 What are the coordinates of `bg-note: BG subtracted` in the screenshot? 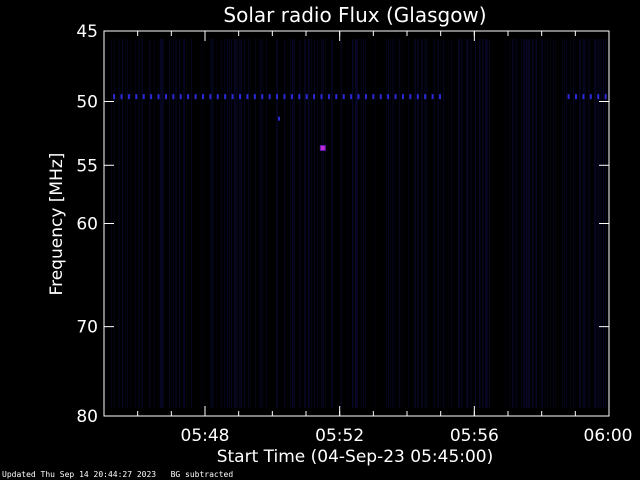 It's located at (202, 474).